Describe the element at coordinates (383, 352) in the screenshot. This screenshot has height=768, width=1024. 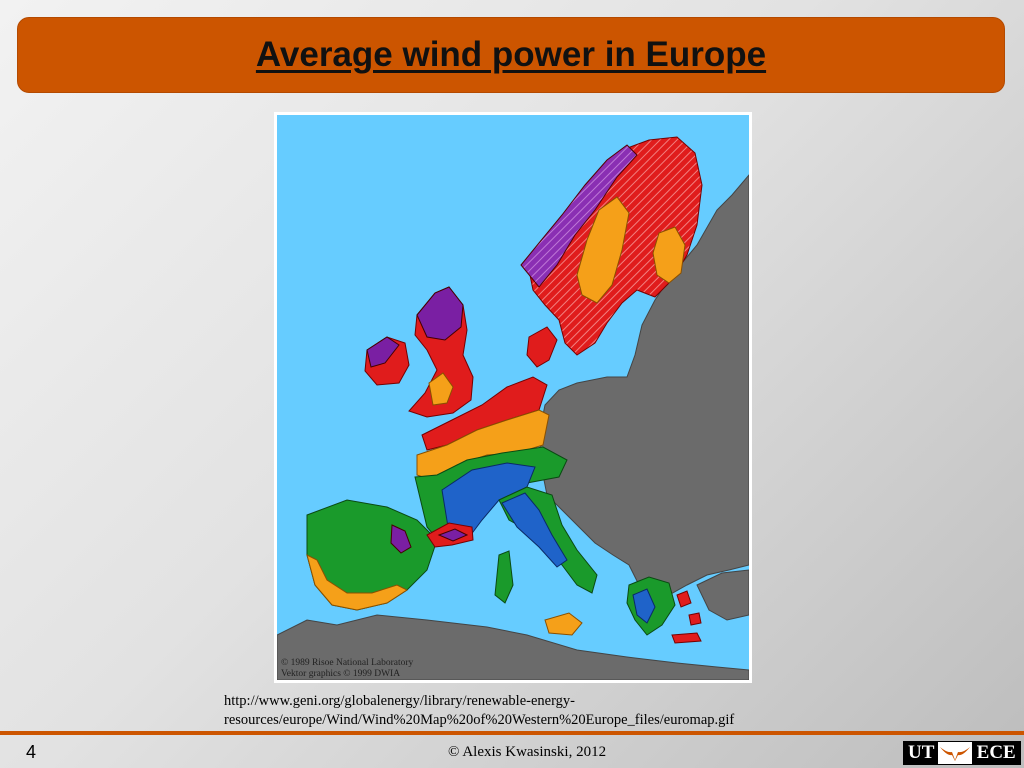
I see `ireland-purple-zone` at that location.